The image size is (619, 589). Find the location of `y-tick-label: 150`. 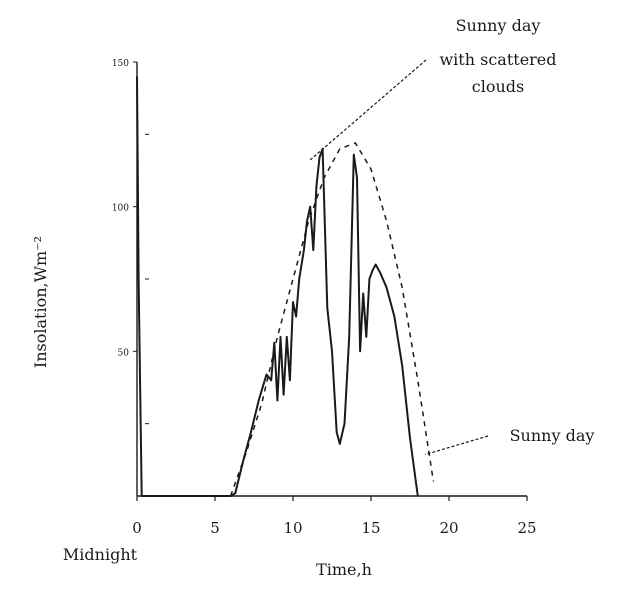

y-tick-label: 150 is located at coordinates (120, 64).